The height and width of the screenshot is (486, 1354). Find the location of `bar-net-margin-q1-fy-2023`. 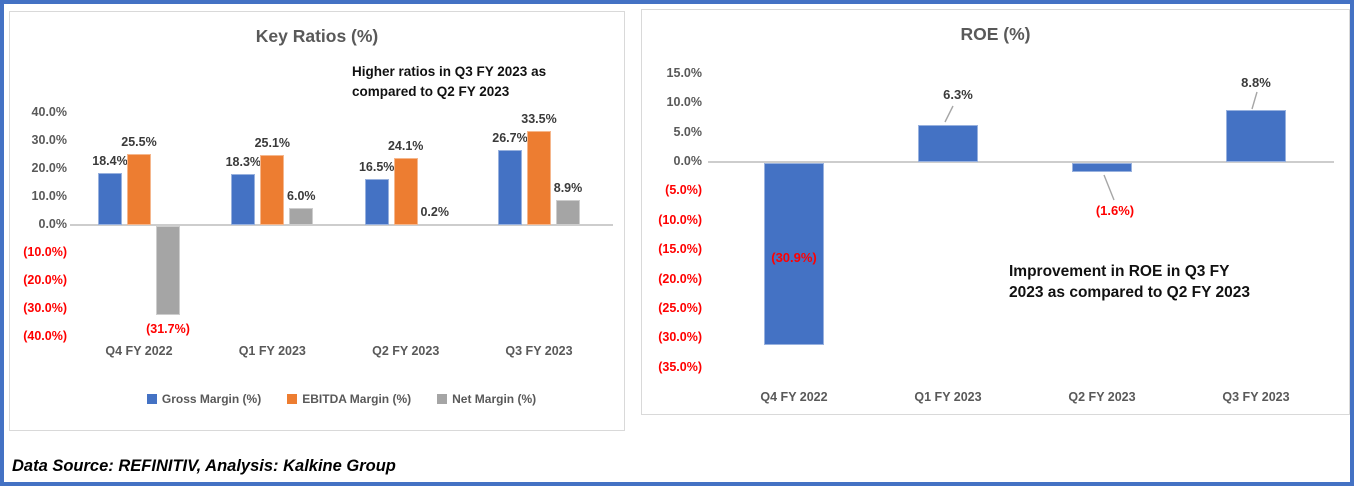

bar-net-margin-q1-fy-2023 is located at coordinates (301, 216).